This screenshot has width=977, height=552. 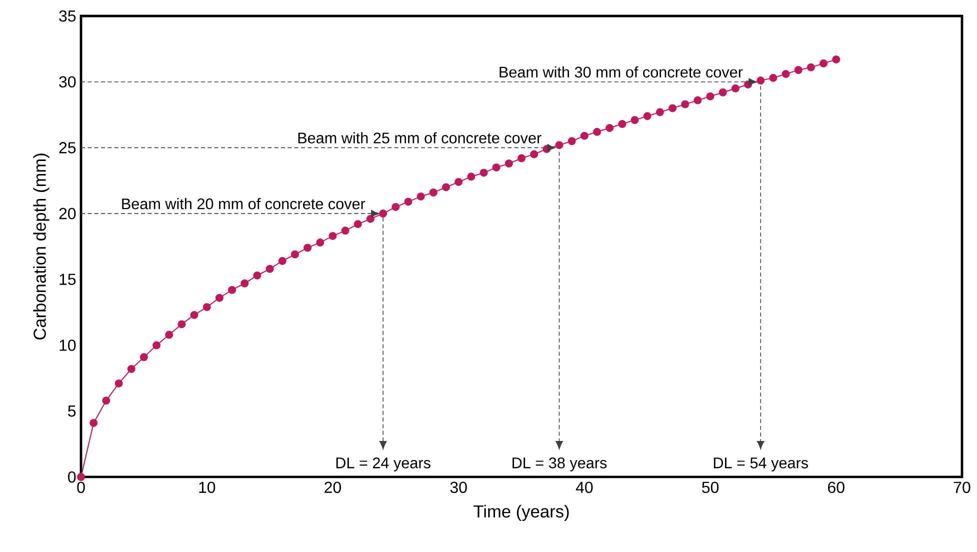 What do you see at coordinates (962, 488) in the screenshot?
I see `x-tick-label: 70` at bounding box center [962, 488].